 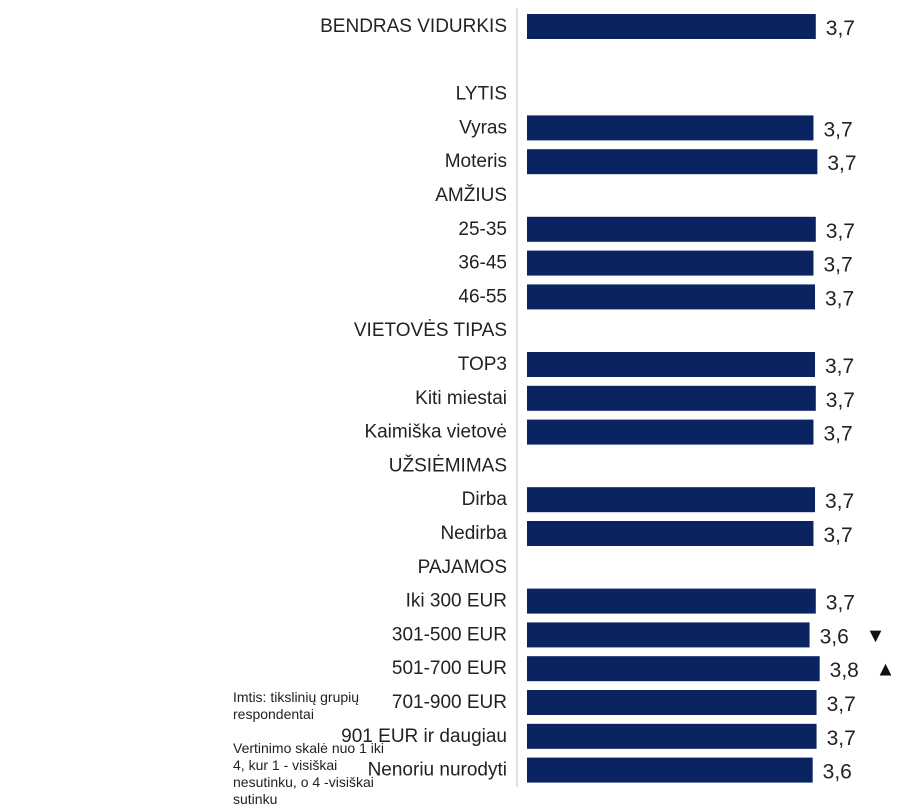 What do you see at coordinates (448, 465) in the screenshot?
I see `category-label: UŽSIĖMIMAS` at bounding box center [448, 465].